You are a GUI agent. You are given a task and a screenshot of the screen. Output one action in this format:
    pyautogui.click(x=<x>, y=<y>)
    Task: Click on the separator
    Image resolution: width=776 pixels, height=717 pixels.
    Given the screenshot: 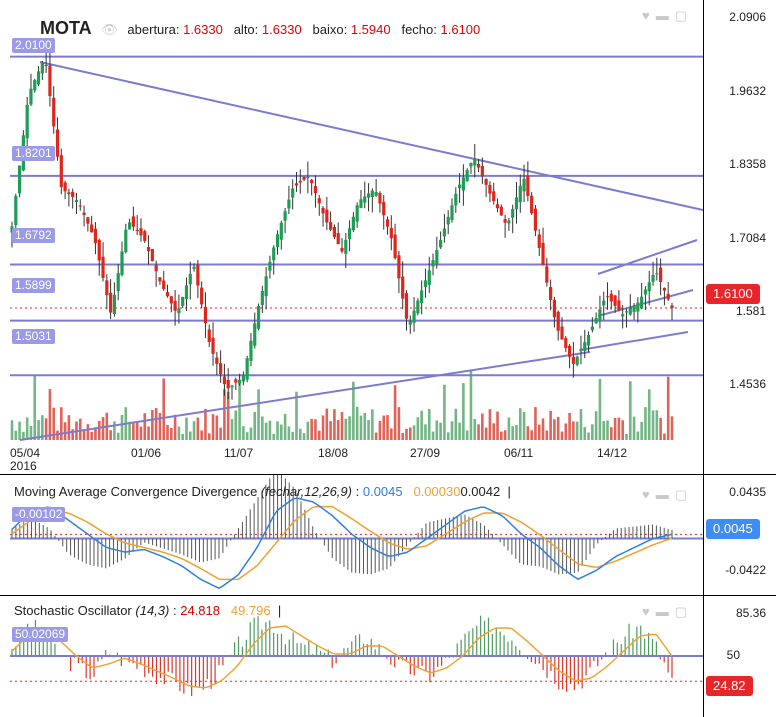 What is the action you would take?
    pyautogui.click(x=388, y=474)
    